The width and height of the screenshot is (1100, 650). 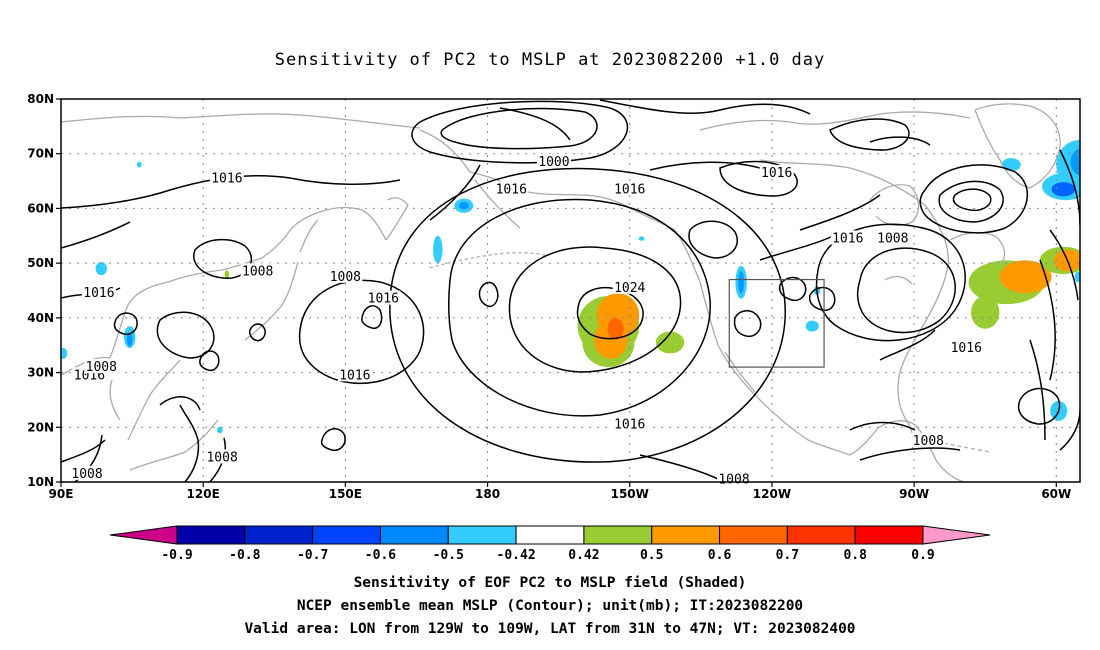 What do you see at coordinates (583, 555) in the screenshot?
I see `colorbar-label-6: 0.42` at bounding box center [583, 555].